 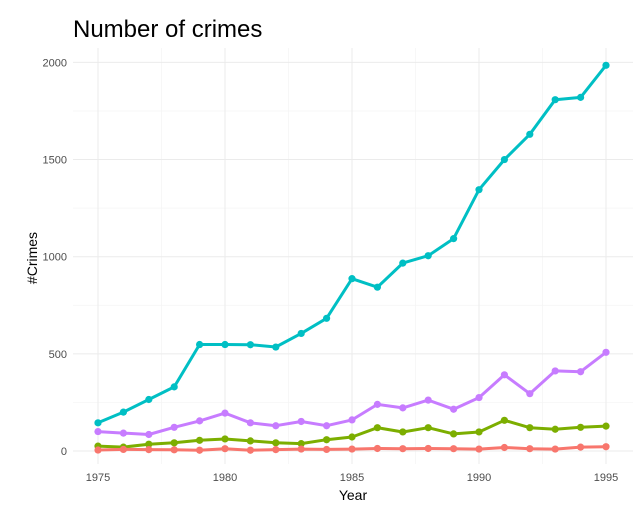 I want to click on y-tick-label: 2000, so click(x=55, y=63).